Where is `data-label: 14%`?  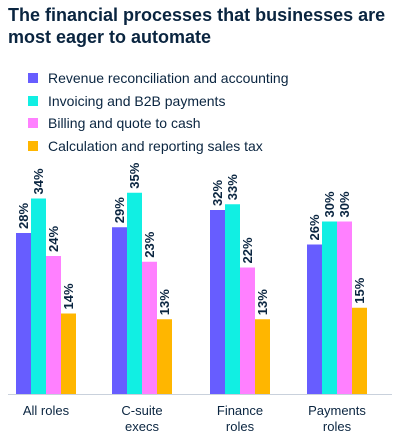 data-label: 14% is located at coordinates (68, 296).